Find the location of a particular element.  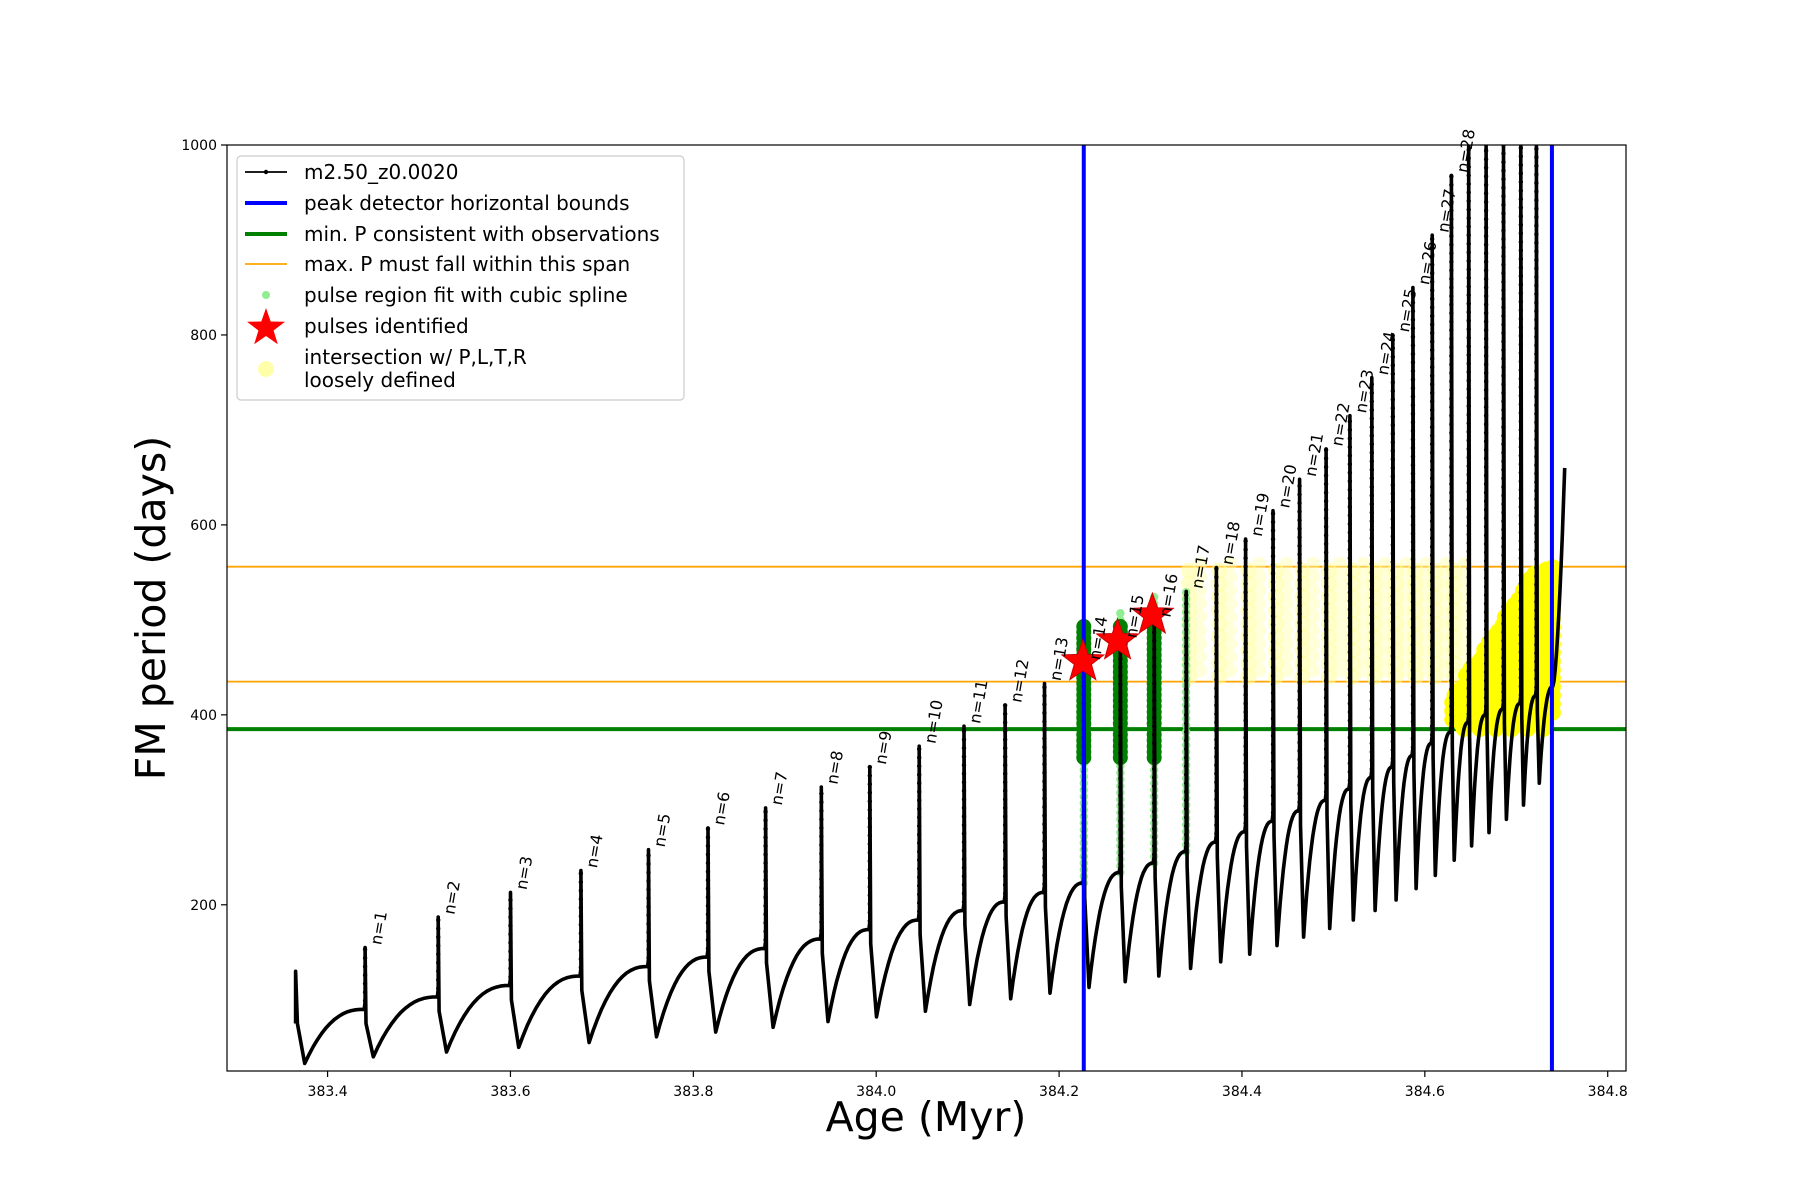

x-tick-label-4: 384.0 is located at coordinates (876, 1092).